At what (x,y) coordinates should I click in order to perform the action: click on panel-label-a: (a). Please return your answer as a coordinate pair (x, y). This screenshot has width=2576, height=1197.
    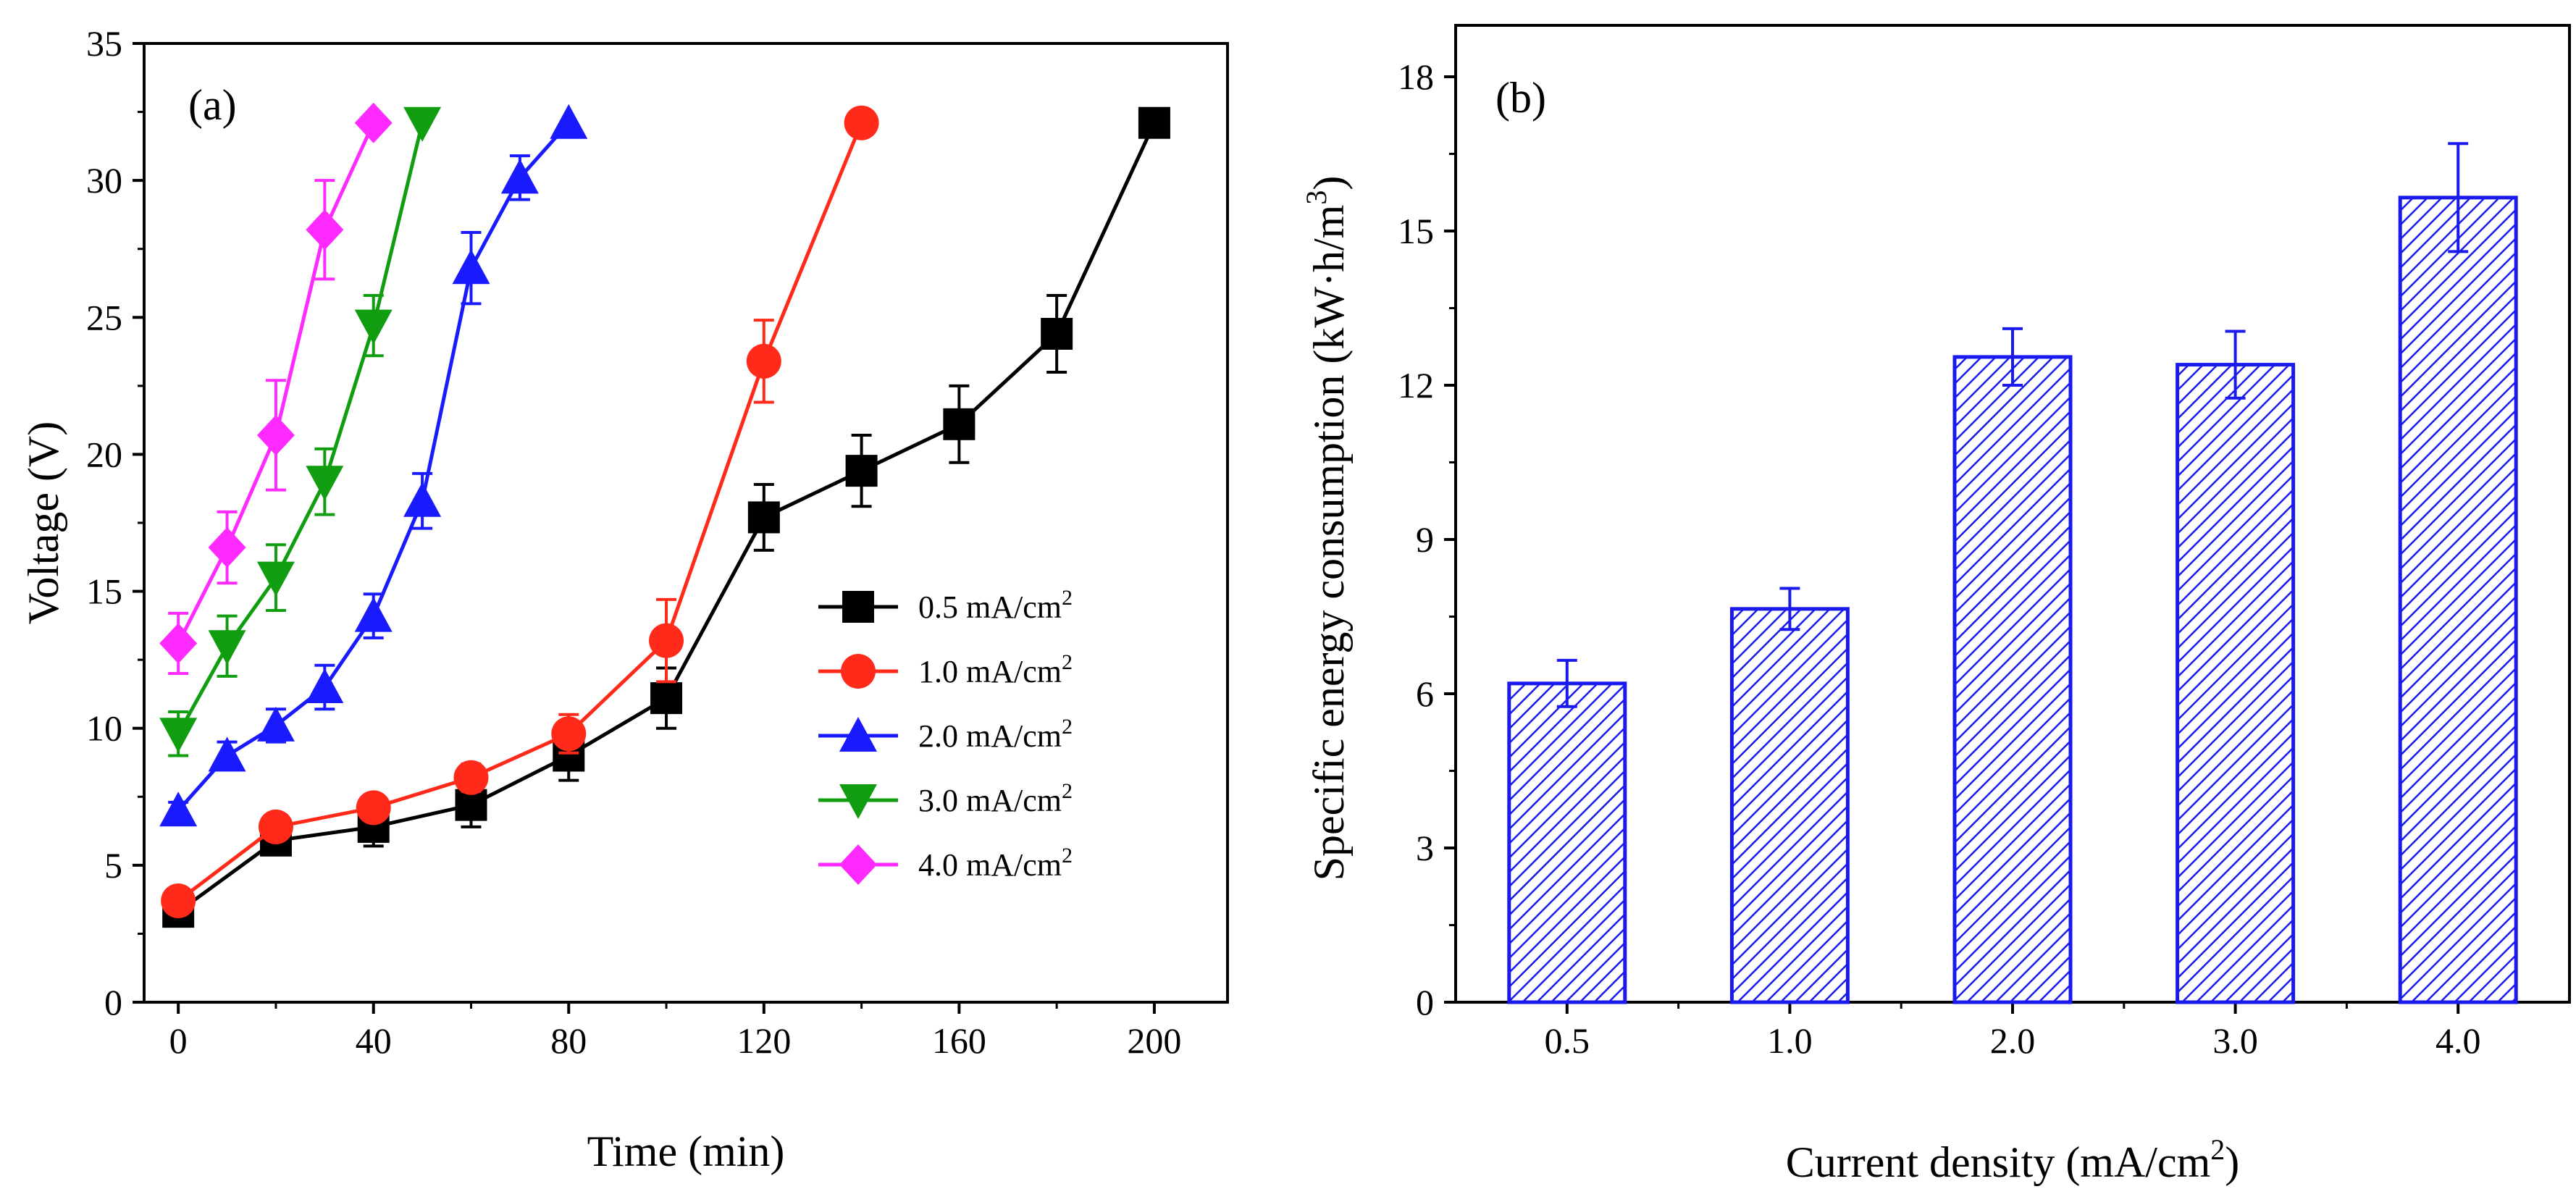
    Looking at the image, I should click on (212, 105).